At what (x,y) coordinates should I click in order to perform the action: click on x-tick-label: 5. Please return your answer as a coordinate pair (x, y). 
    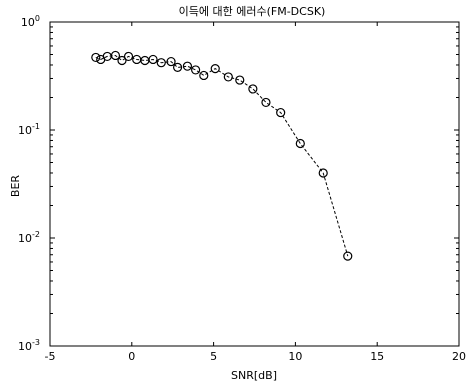
    Looking at the image, I should click on (213, 356).